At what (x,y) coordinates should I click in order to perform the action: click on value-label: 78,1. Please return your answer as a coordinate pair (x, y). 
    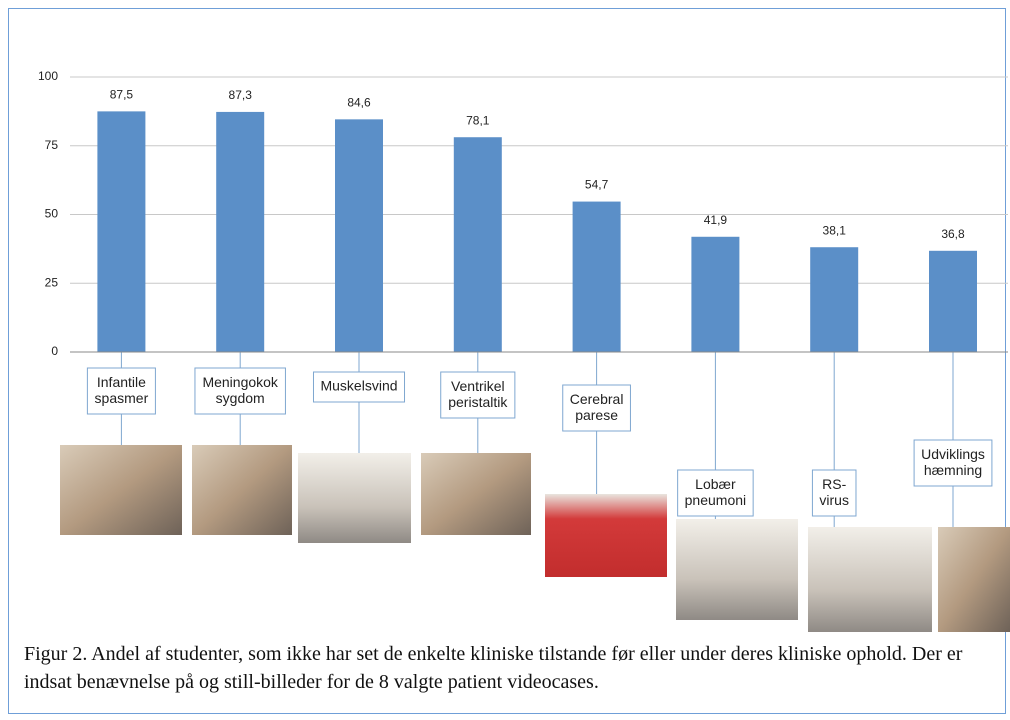
    Looking at the image, I should click on (478, 120).